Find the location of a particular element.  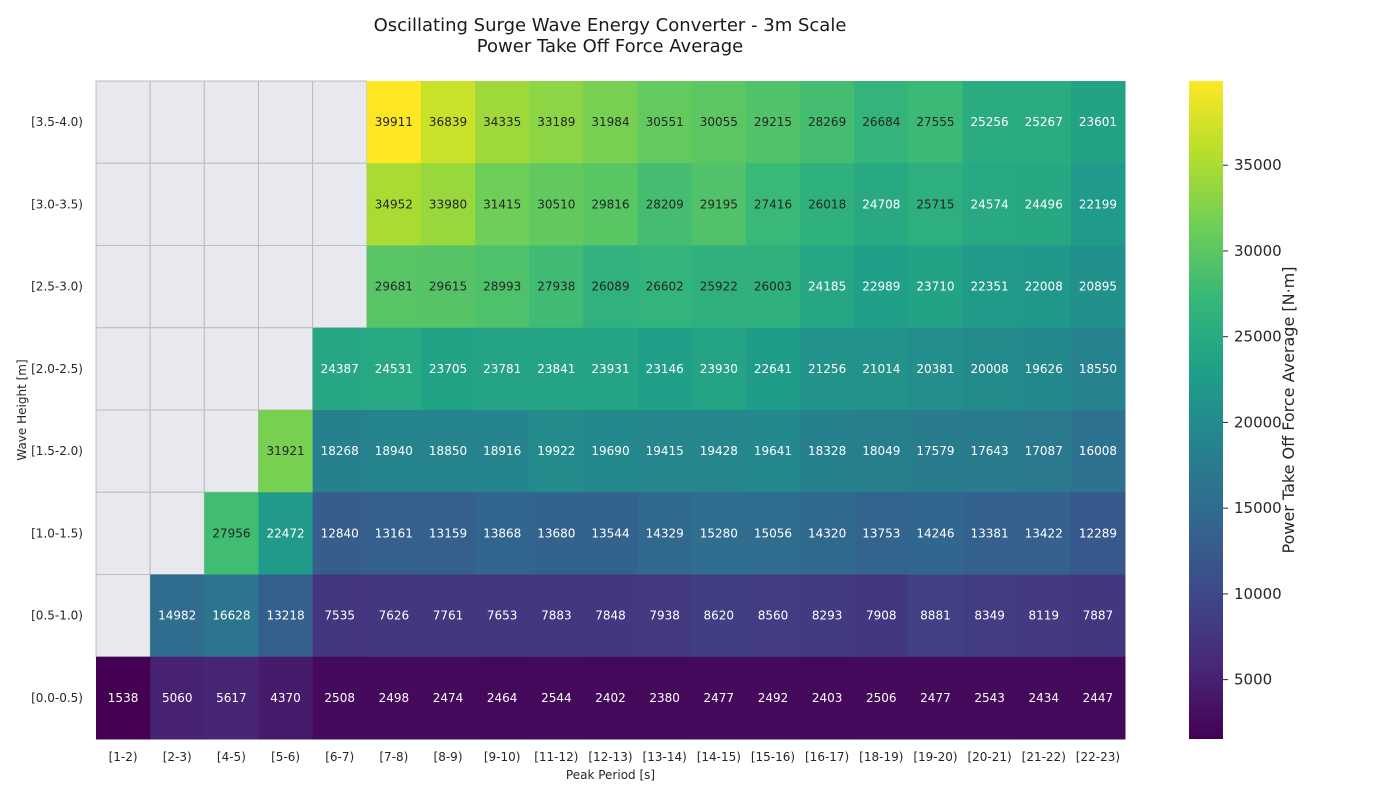

cell-value-label: 7938 is located at coordinates (664, 616).